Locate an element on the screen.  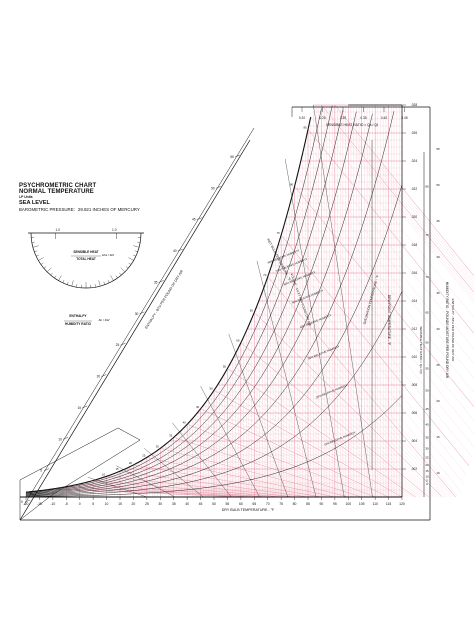
dewpoint-tick-label: 35 is located at coordinates (427, 437).